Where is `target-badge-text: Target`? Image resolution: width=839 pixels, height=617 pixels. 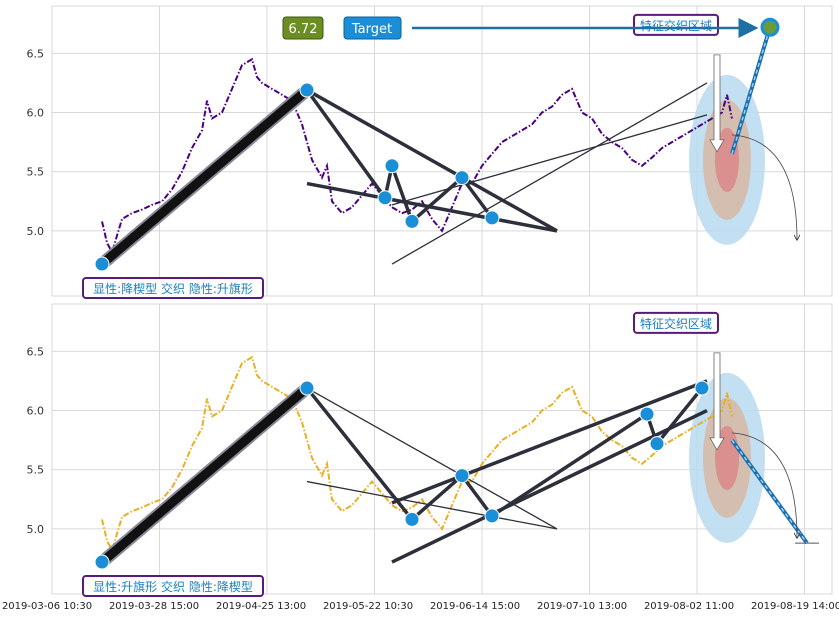
target-badge-text: Target is located at coordinates (371, 29).